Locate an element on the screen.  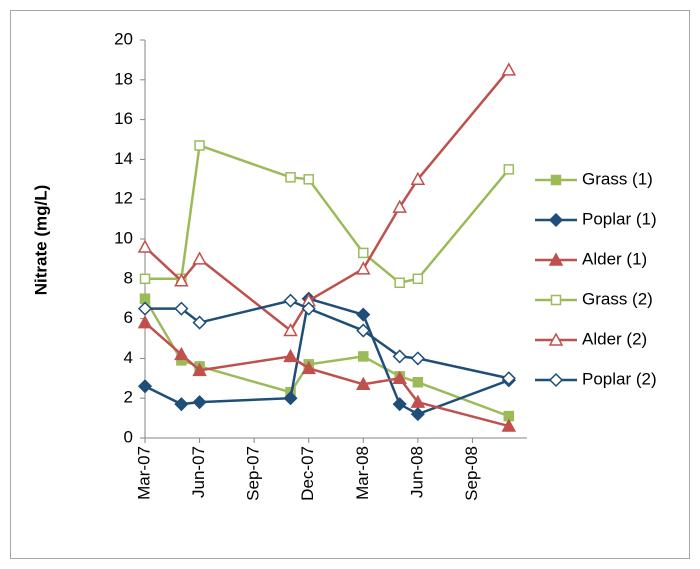
y-tick-label: 0 is located at coordinates (128, 436).